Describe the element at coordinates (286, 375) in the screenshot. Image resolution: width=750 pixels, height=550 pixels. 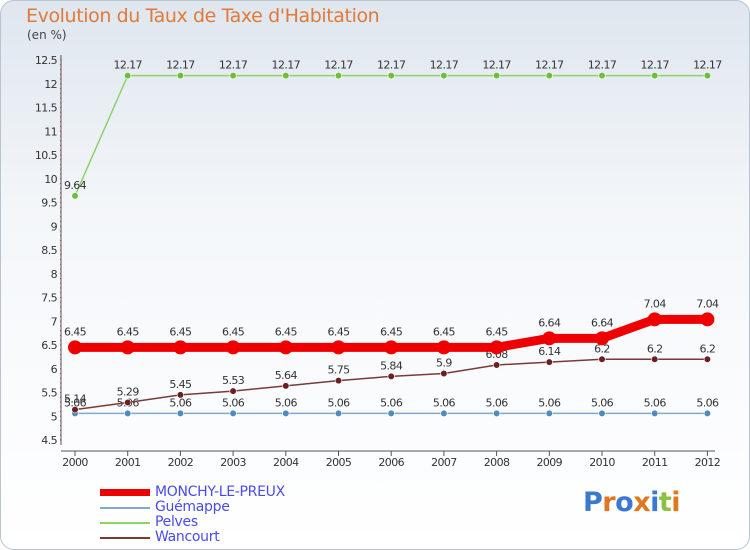
I see `data-label-wancourt: 5.64` at that location.